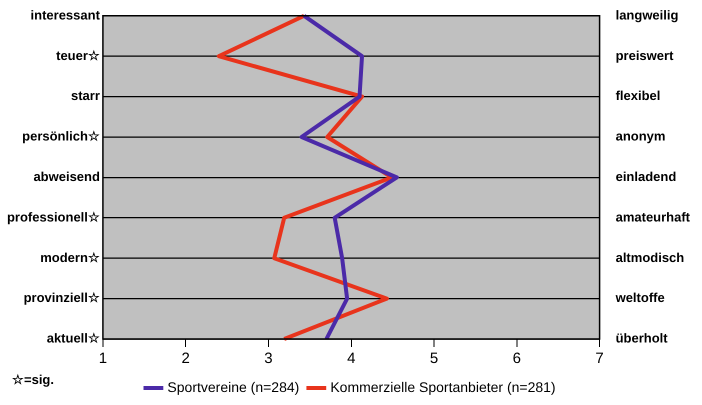  Describe the element at coordinates (85, 96) in the screenshot. I see `y-tick-label: starr` at that location.